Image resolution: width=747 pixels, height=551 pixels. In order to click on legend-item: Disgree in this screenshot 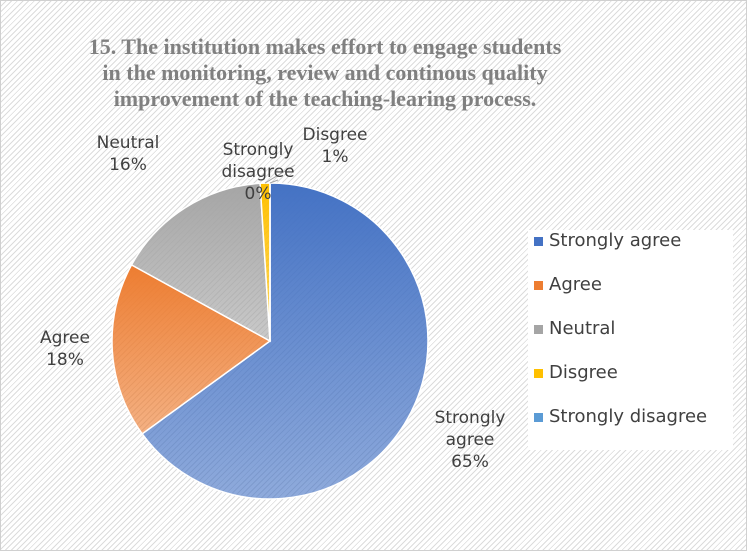, I will do `click(576, 372)`.